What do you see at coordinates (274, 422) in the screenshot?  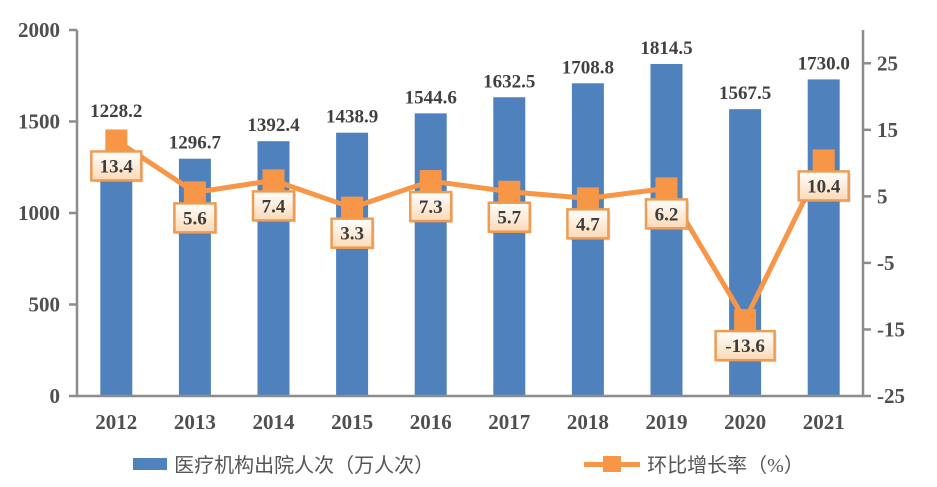 I see `x-label-2014: 2014` at bounding box center [274, 422].